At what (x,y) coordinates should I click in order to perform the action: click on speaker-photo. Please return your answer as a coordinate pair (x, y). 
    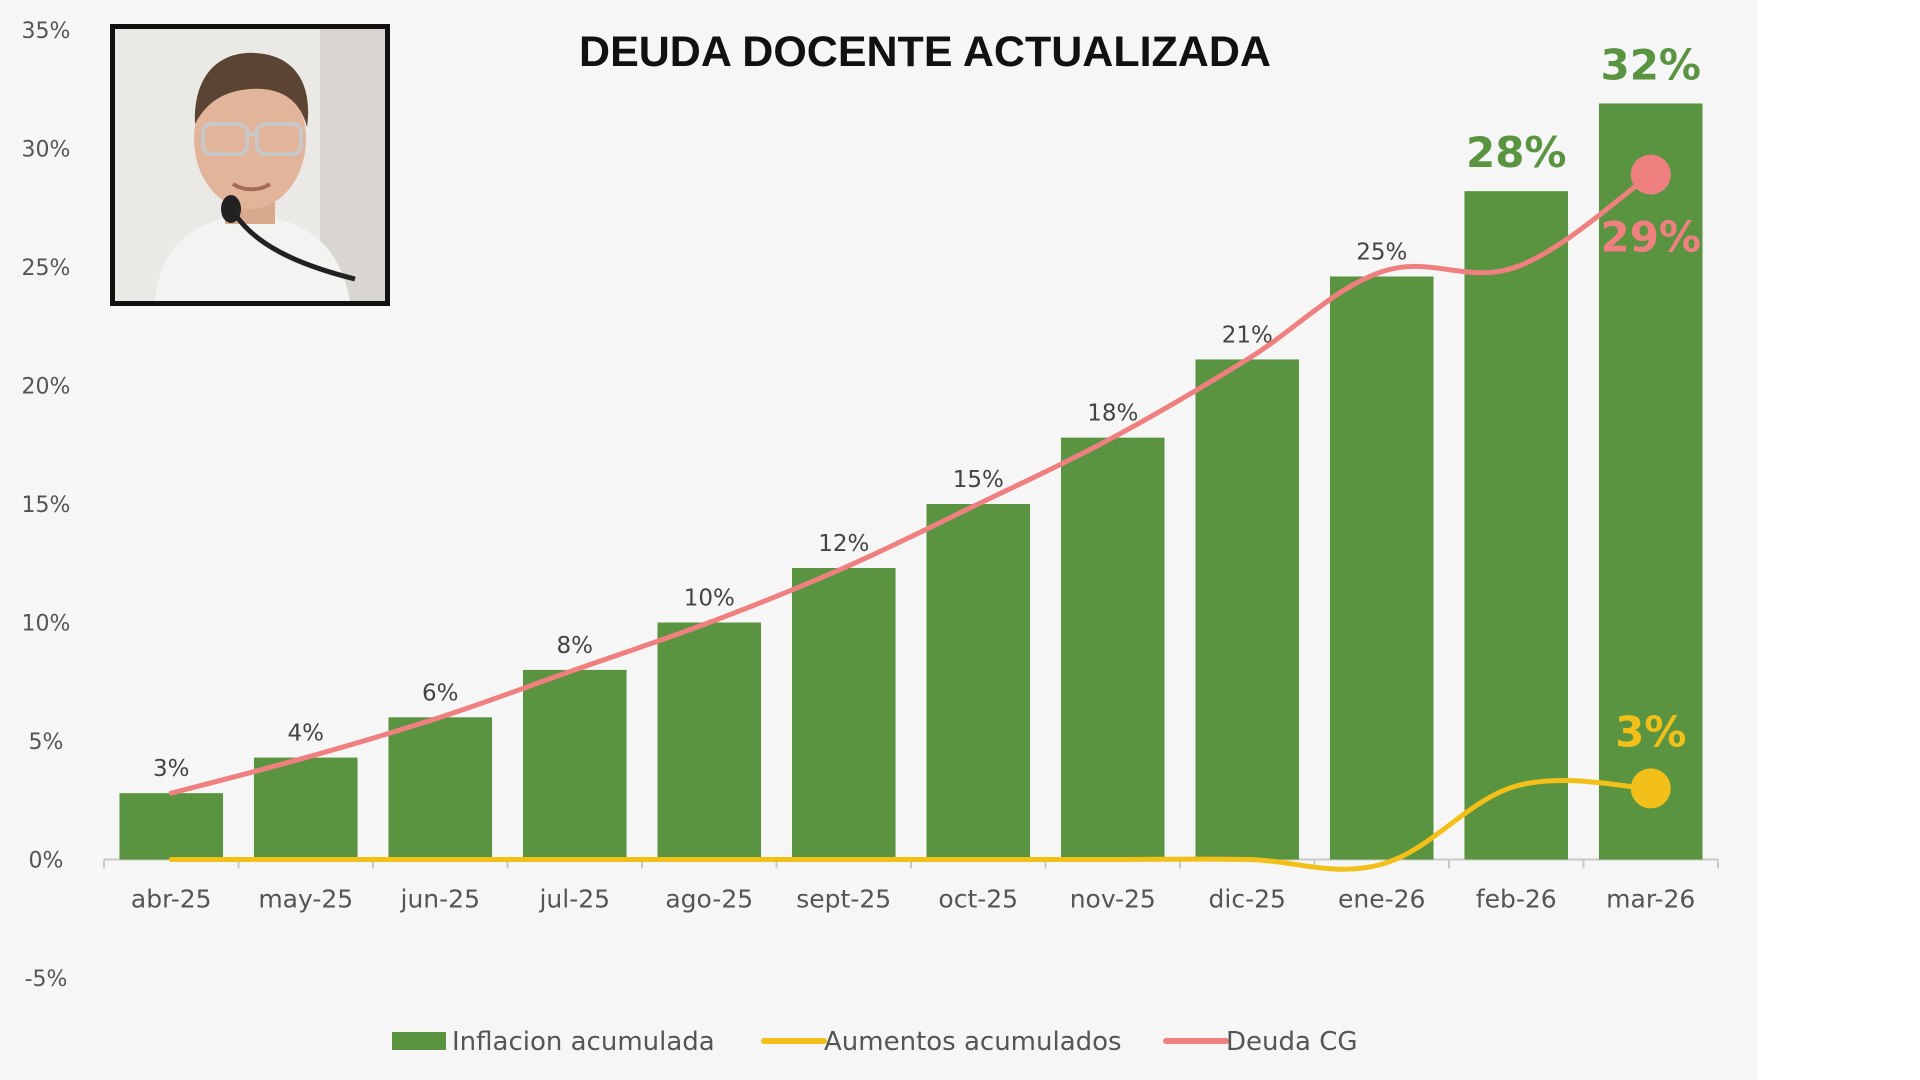
    Looking at the image, I should click on (250, 165).